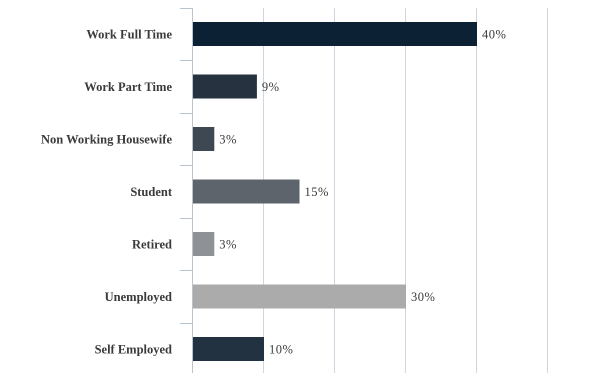 This screenshot has width=609, height=373. I want to click on value-label: 40%, so click(494, 35).